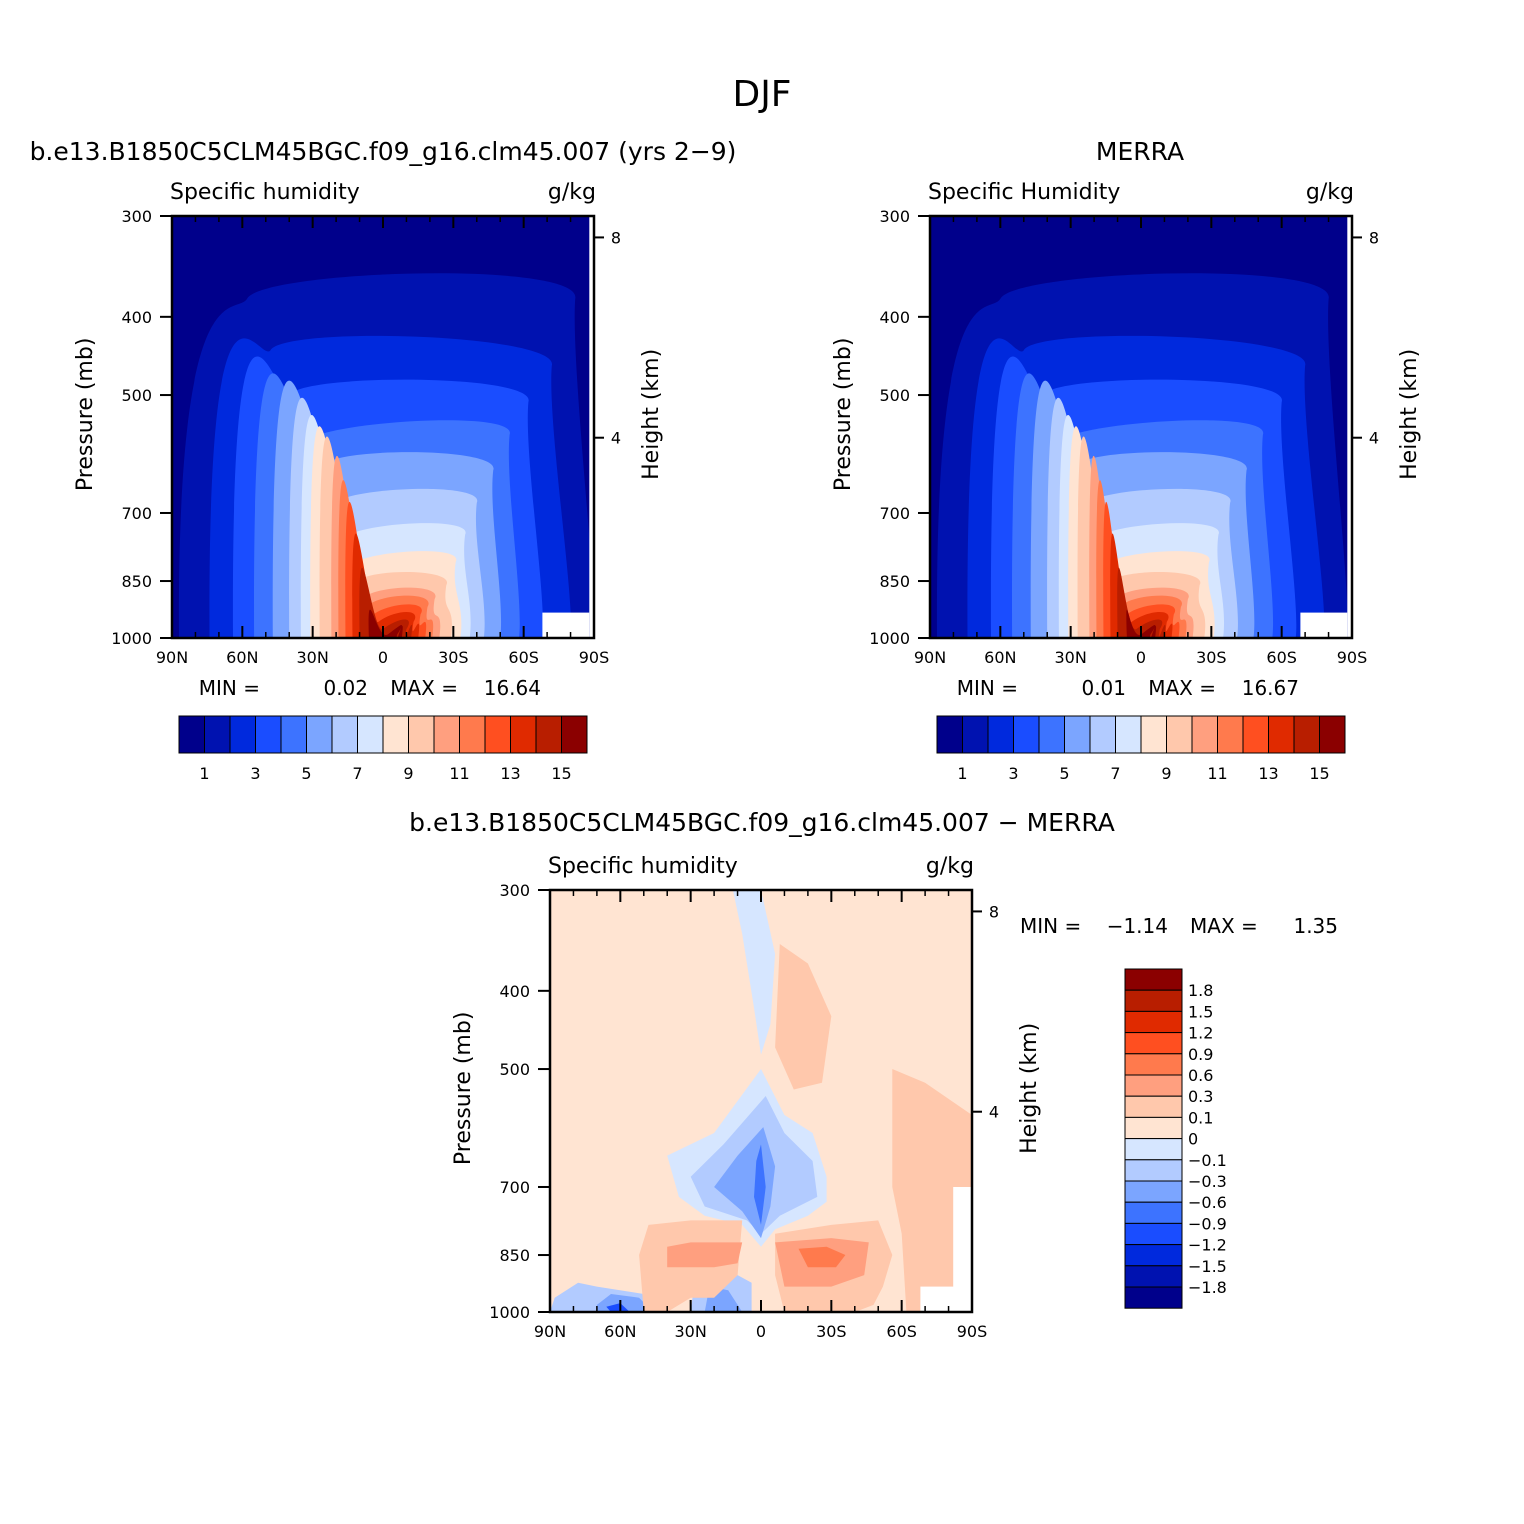  What do you see at coordinates (1200, 1033) in the screenshot?
I see `colorbar-label: 1.2` at bounding box center [1200, 1033].